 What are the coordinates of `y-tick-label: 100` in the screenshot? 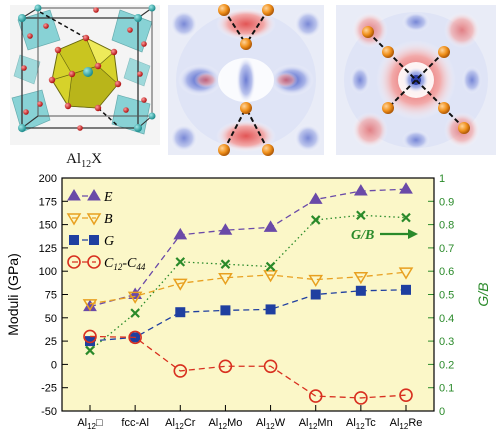 It's located at (48, 272).